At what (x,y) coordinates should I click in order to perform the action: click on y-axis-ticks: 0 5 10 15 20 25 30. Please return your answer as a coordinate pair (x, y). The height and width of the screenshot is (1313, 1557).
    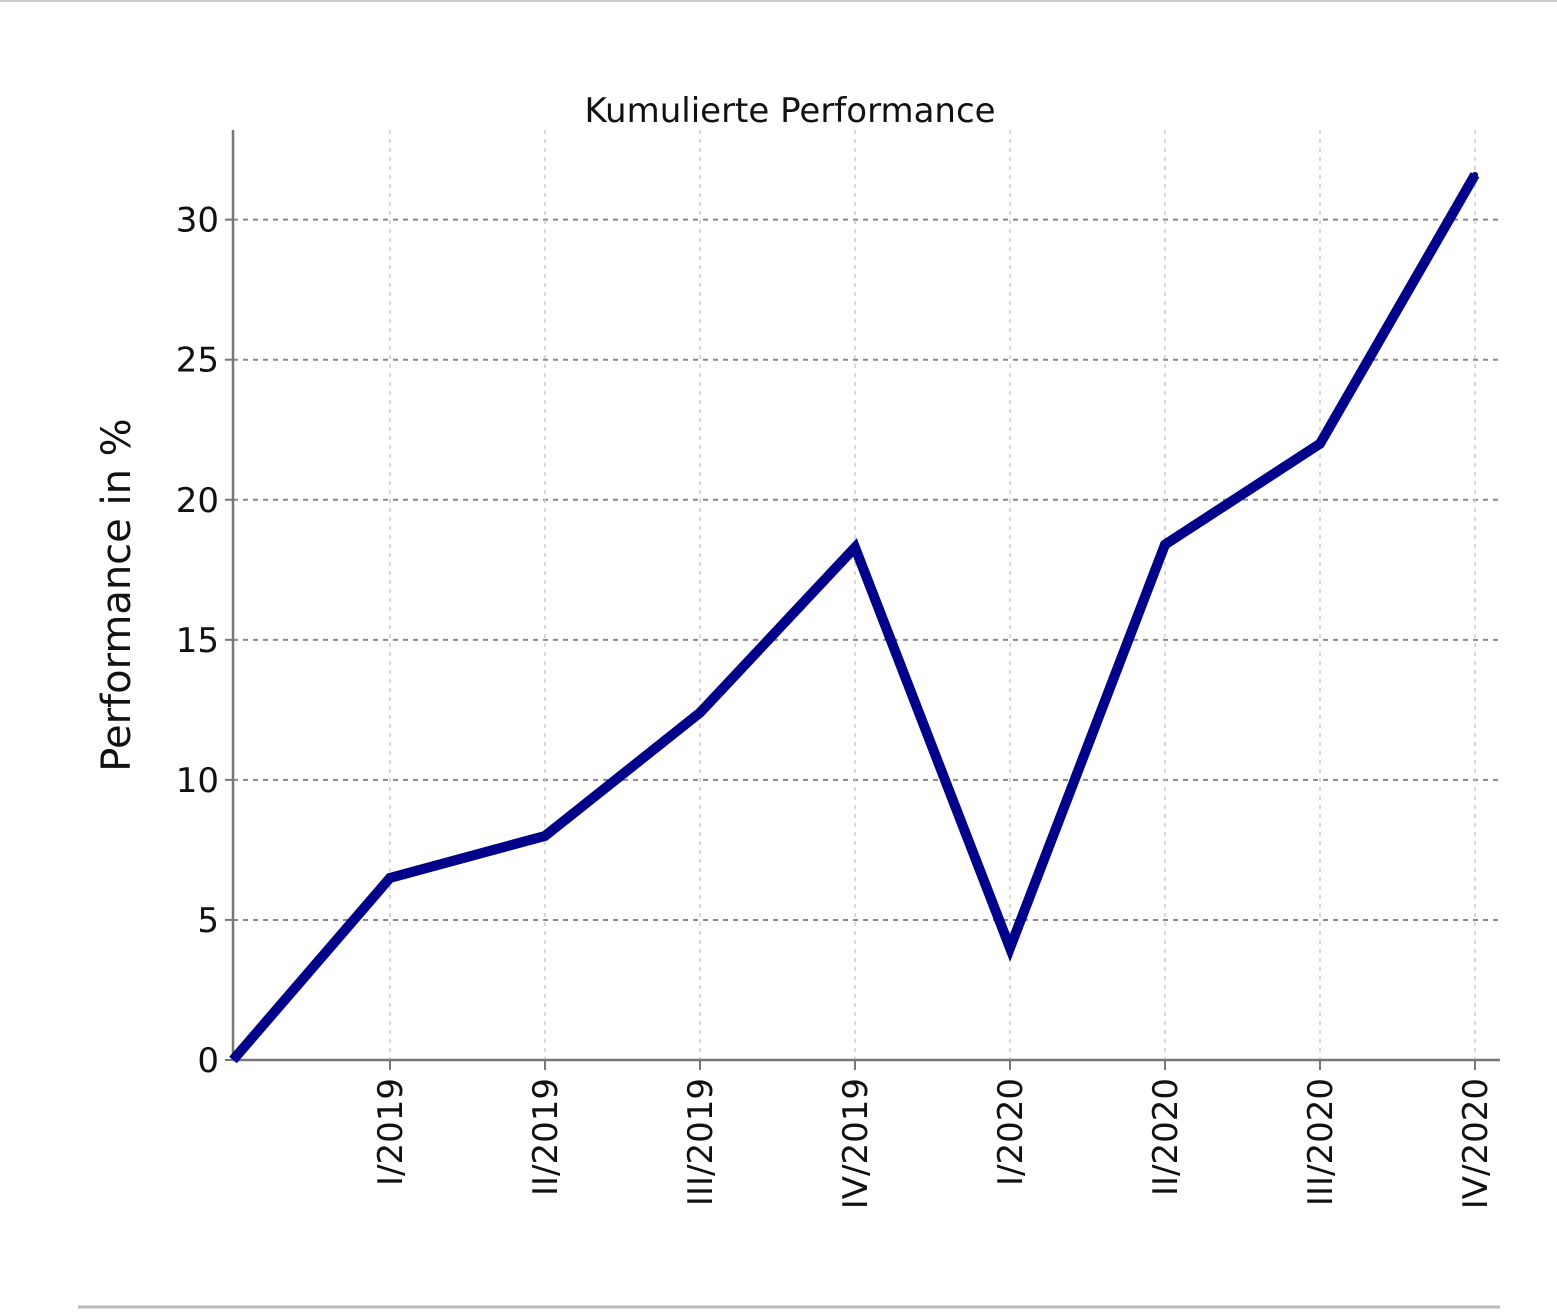
    Looking at the image, I should click on (204, 641).